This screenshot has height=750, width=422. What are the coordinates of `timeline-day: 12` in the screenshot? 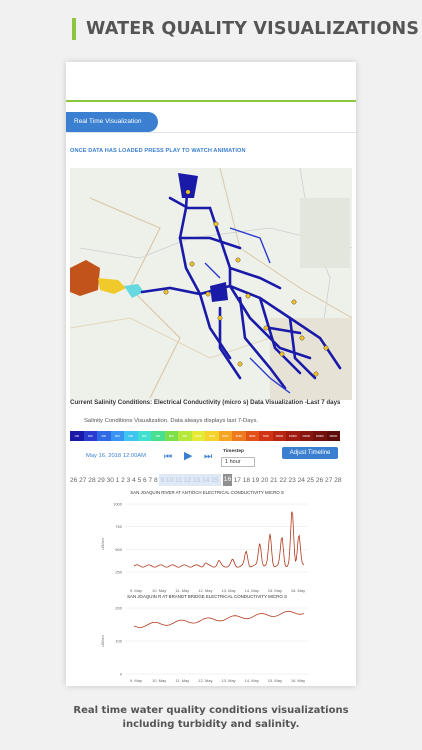 It's located at (187, 480).